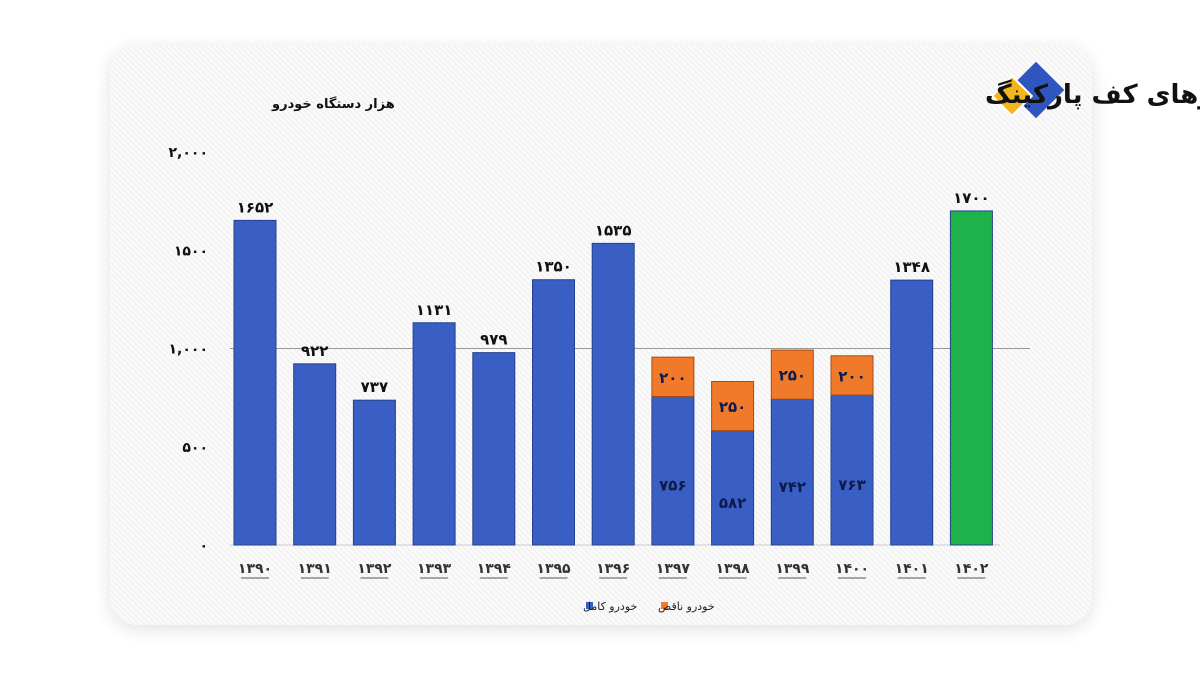 This screenshot has width=1200, height=674. What do you see at coordinates (255, 207) in the screenshot?
I see `data-label: ۱۶۵۲` at bounding box center [255, 207].